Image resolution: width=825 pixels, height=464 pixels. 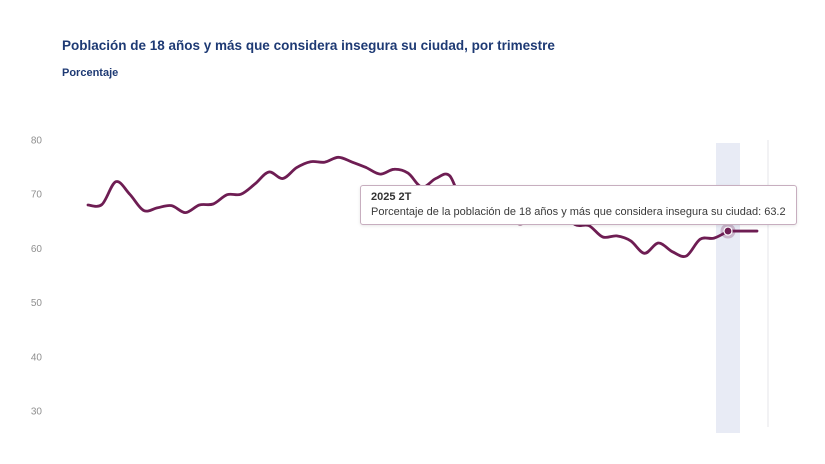 What do you see at coordinates (37, 357) in the screenshot?
I see `y-axis-tick-label: 40` at bounding box center [37, 357].